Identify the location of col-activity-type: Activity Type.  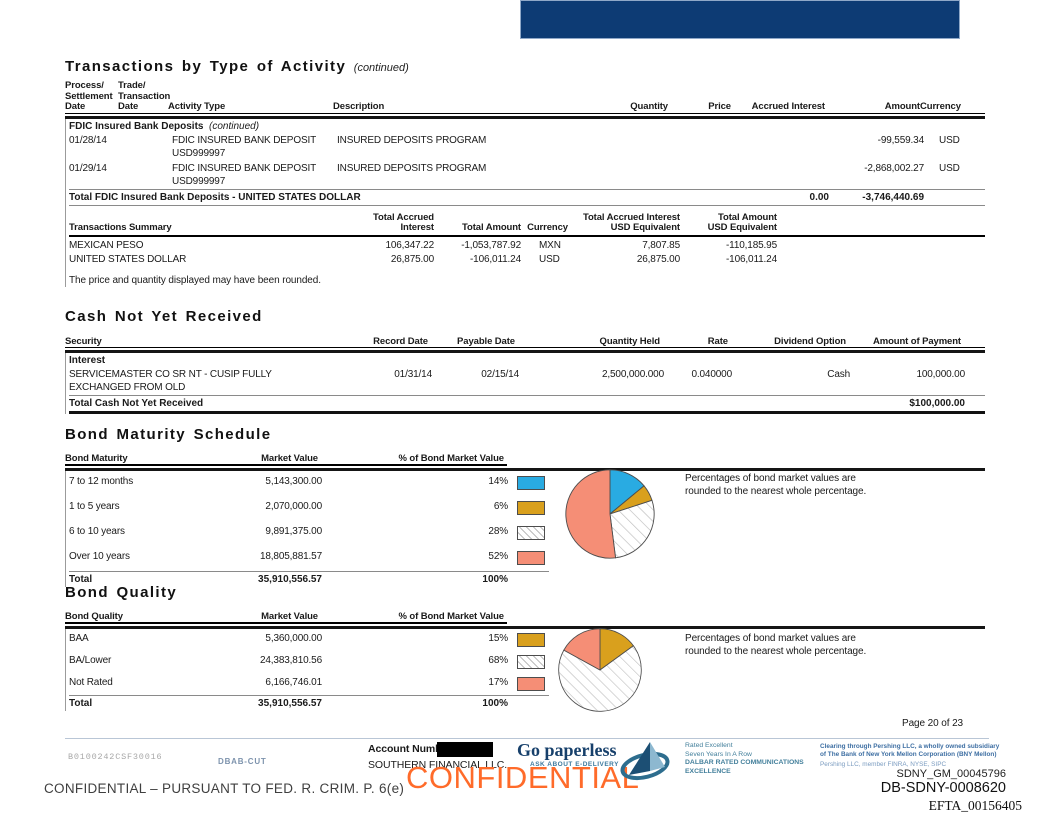
(197, 106).